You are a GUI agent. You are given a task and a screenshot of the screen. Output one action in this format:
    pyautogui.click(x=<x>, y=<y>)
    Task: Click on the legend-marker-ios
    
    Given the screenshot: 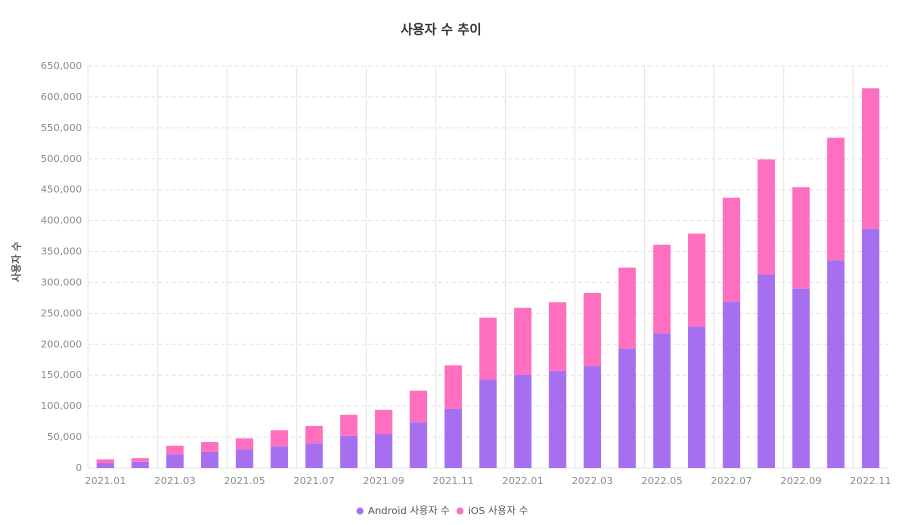 What is the action you would take?
    pyautogui.click(x=460, y=511)
    